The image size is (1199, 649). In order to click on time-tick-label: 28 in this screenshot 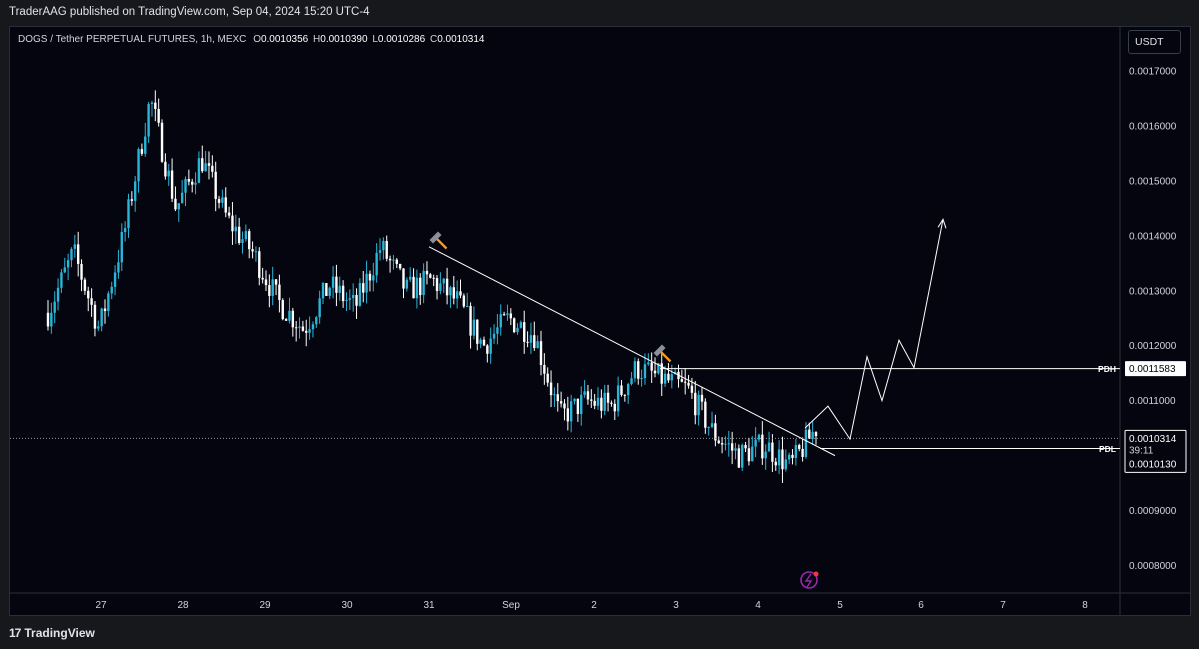, I will do `click(183, 605)`.